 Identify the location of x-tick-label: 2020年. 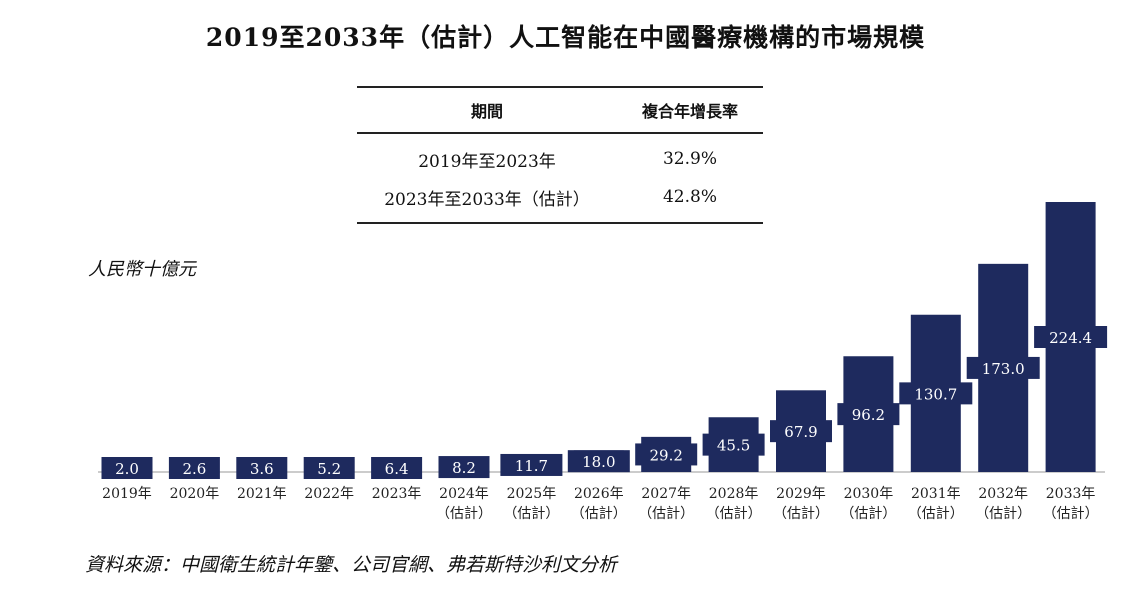
(195, 494).